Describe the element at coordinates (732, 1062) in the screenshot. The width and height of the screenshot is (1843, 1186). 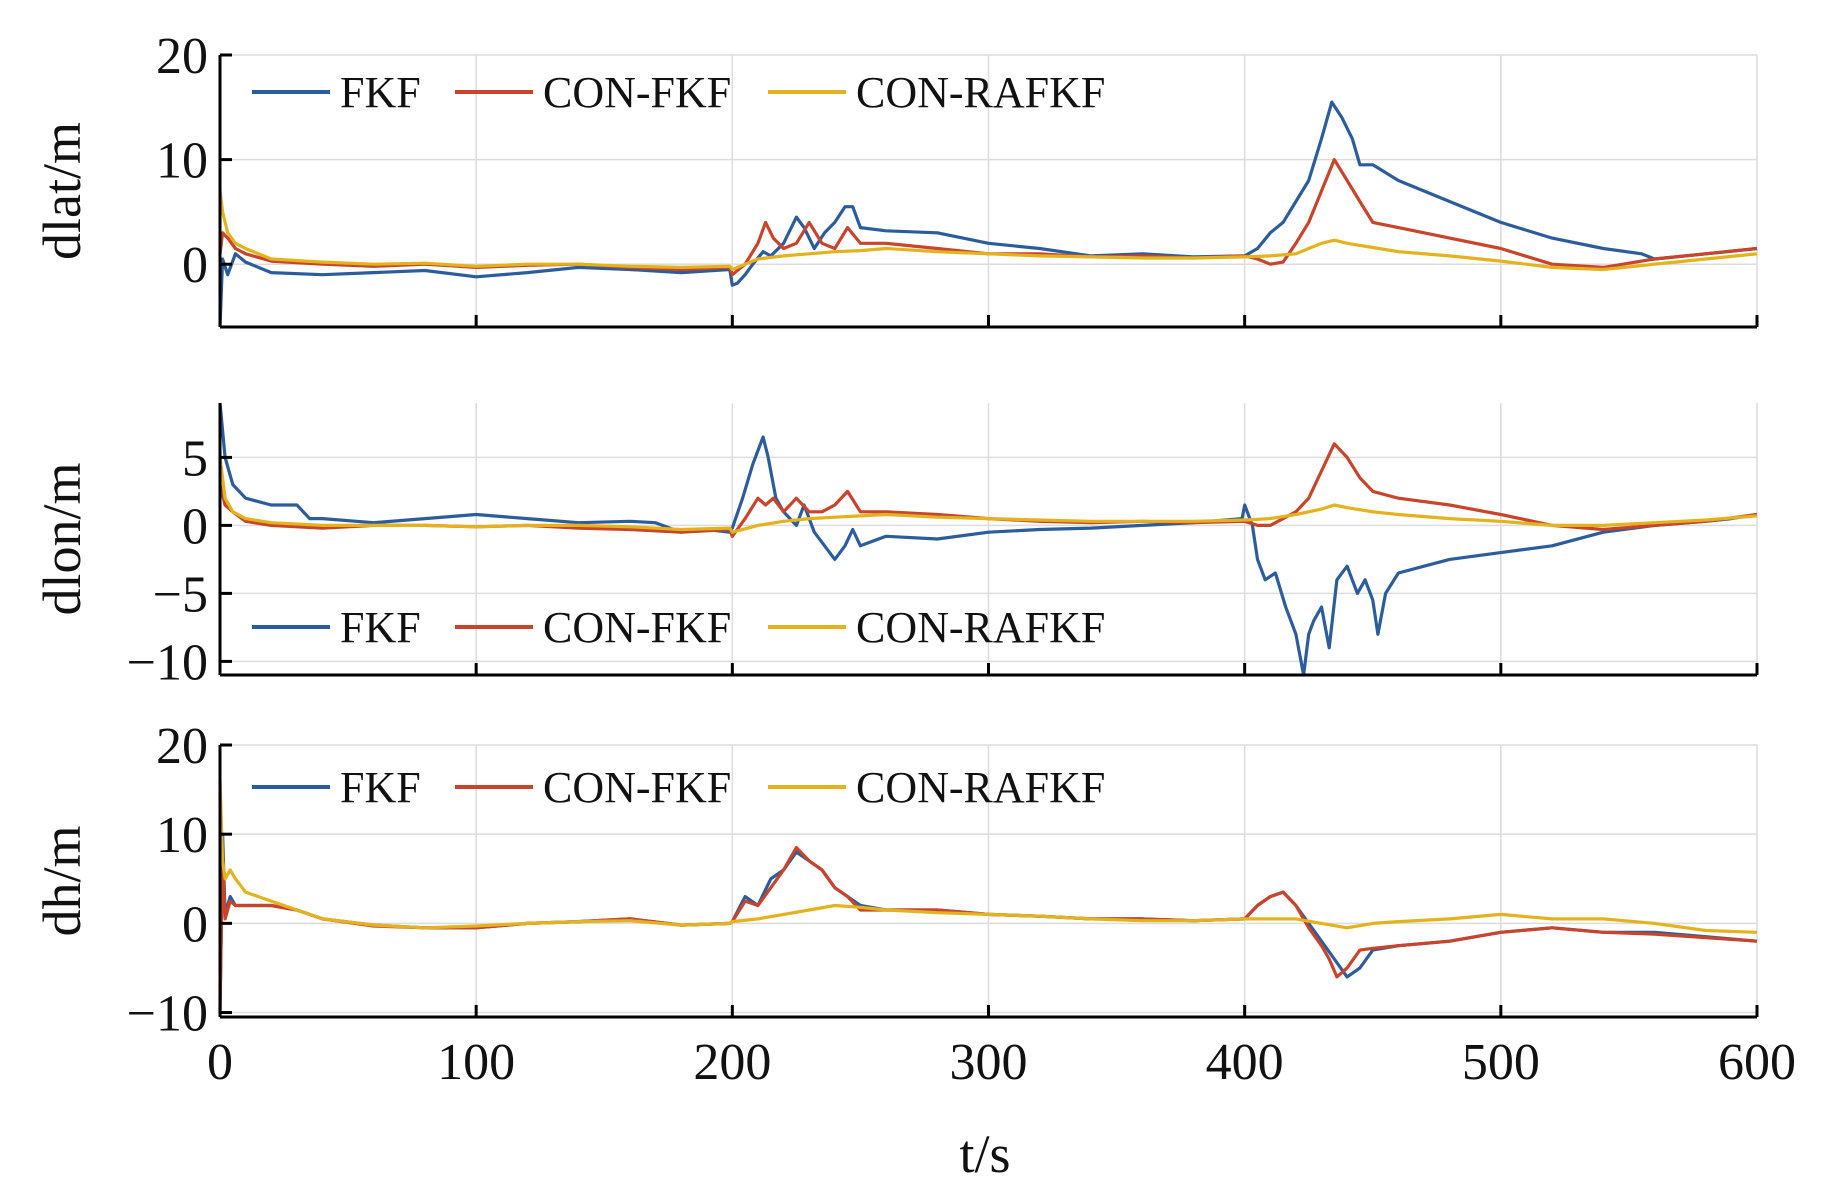
I see `x-tick-label: 200` at that location.